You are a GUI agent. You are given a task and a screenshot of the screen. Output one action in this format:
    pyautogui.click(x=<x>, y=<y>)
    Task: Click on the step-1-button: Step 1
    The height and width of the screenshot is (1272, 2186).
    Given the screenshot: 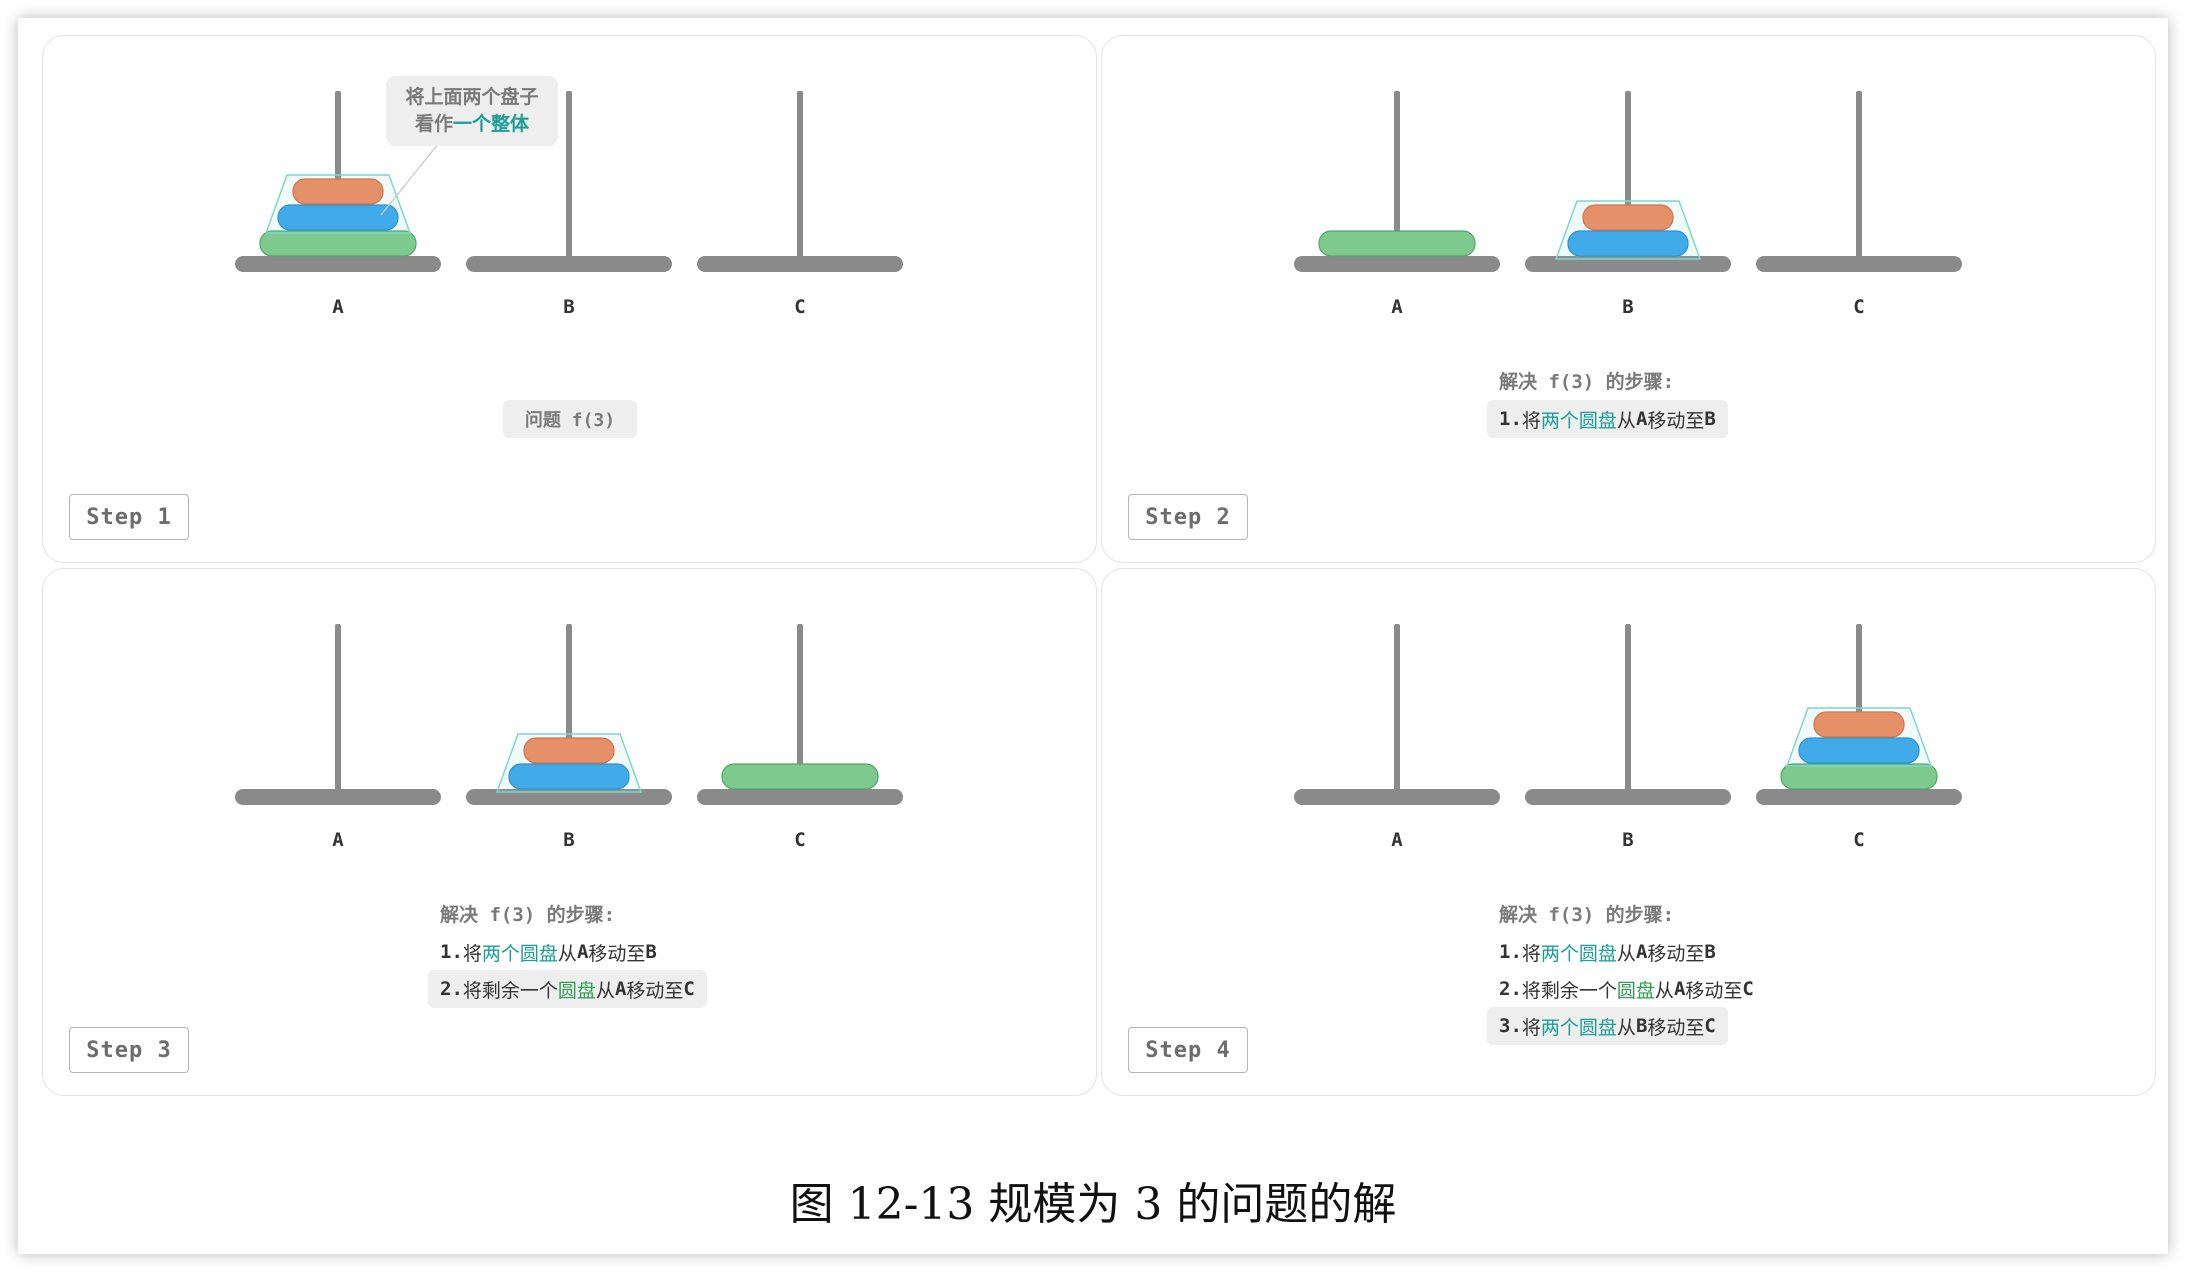 What is the action you would take?
    pyautogui.click(x=129, y=517)
    